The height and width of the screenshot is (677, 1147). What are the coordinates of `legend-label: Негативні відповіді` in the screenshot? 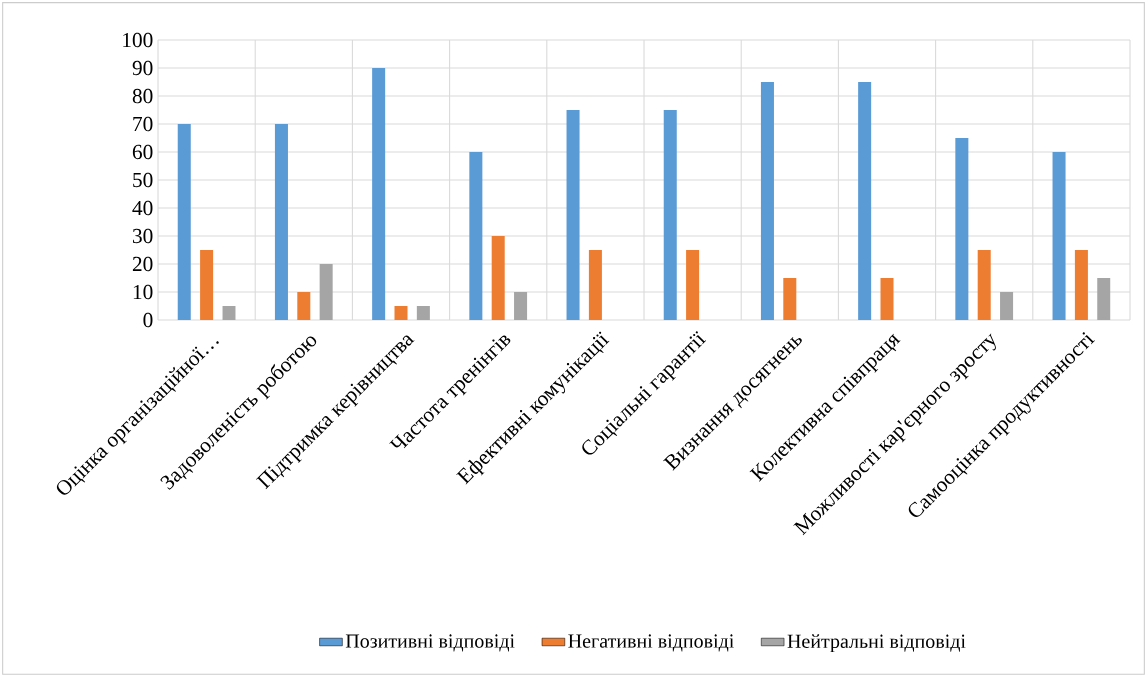 It's located at (651, 643).